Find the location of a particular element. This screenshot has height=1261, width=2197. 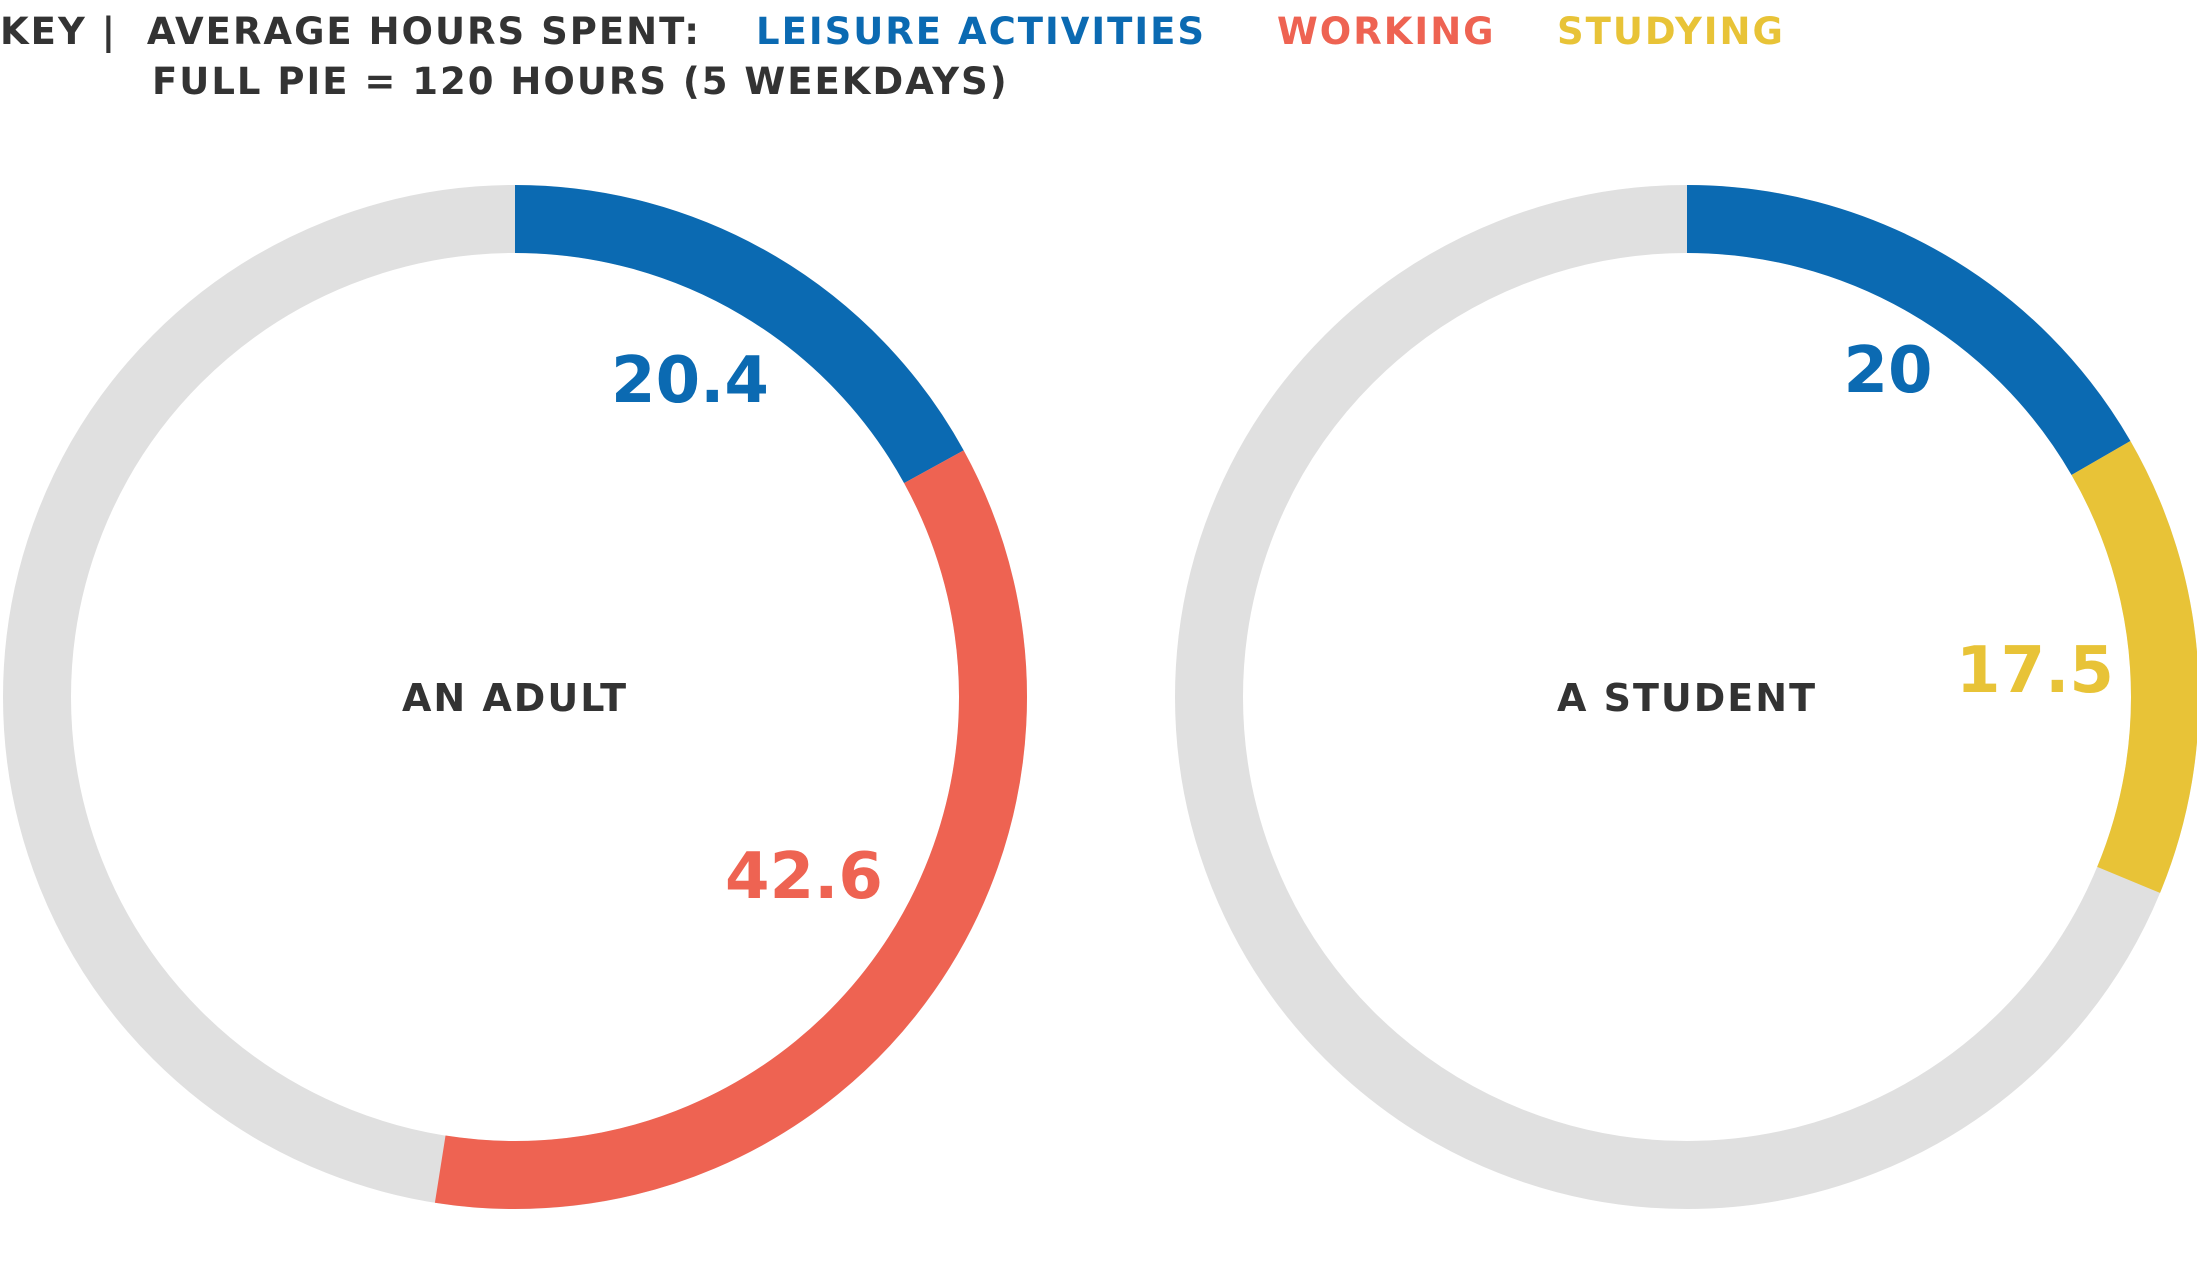

slice-value-label: 42.6 is located at coordinates (804, 877).